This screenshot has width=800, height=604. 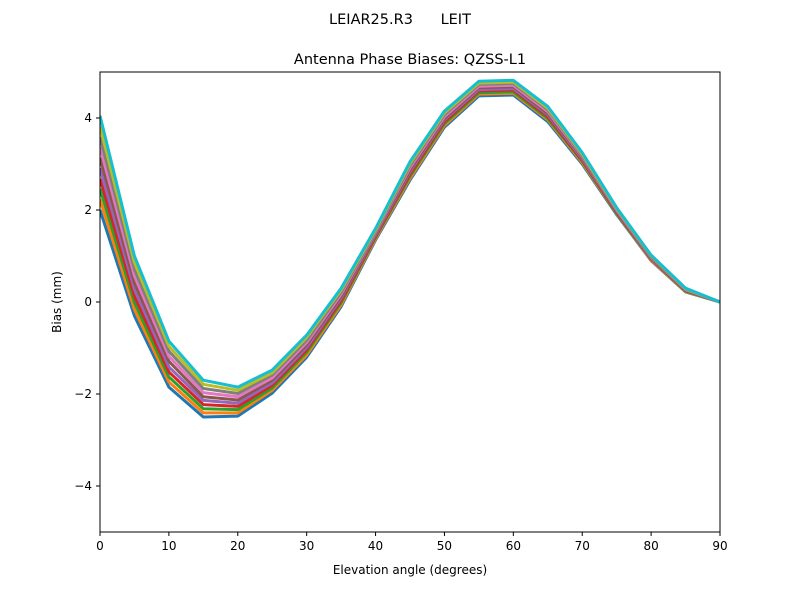 I want to click on x-ticks: 0 10 20 30 40 50 60 70 80 90, so click(x=412, y=542).